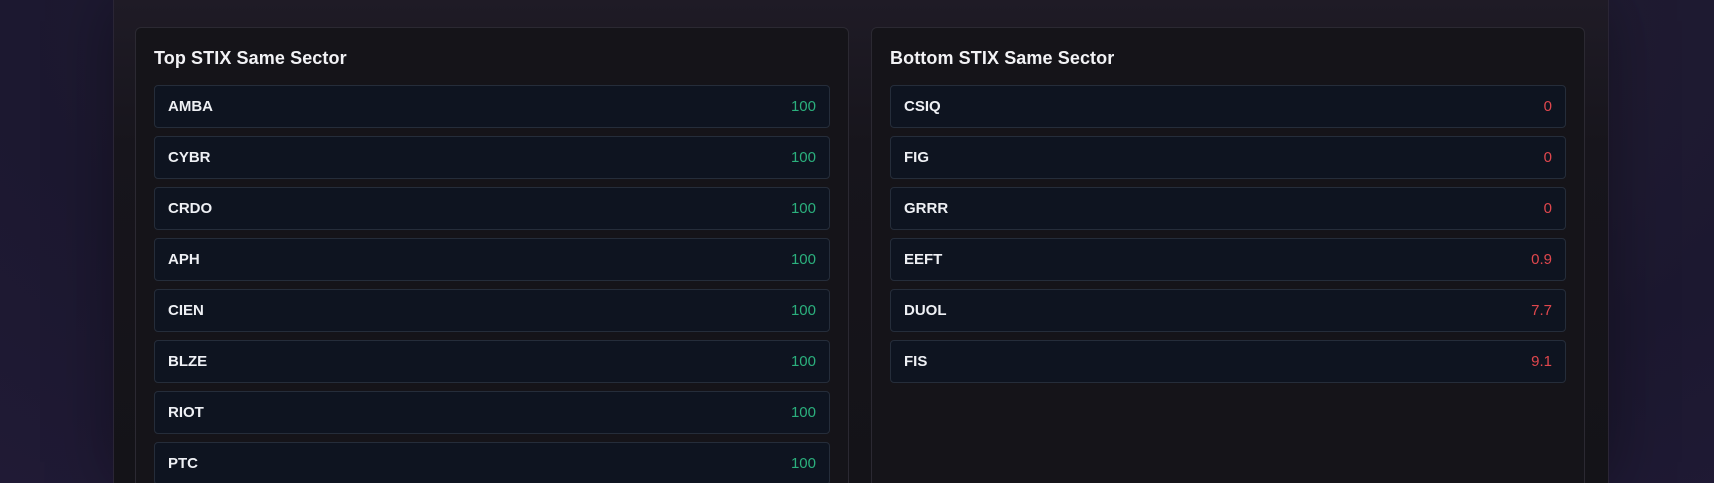 Image resolution: width=1714 pixels, height=483 pixels. Describe the element at coordinates (925, 310) in the screenshot. I see `ticker-symbol: DUOL` at that location.